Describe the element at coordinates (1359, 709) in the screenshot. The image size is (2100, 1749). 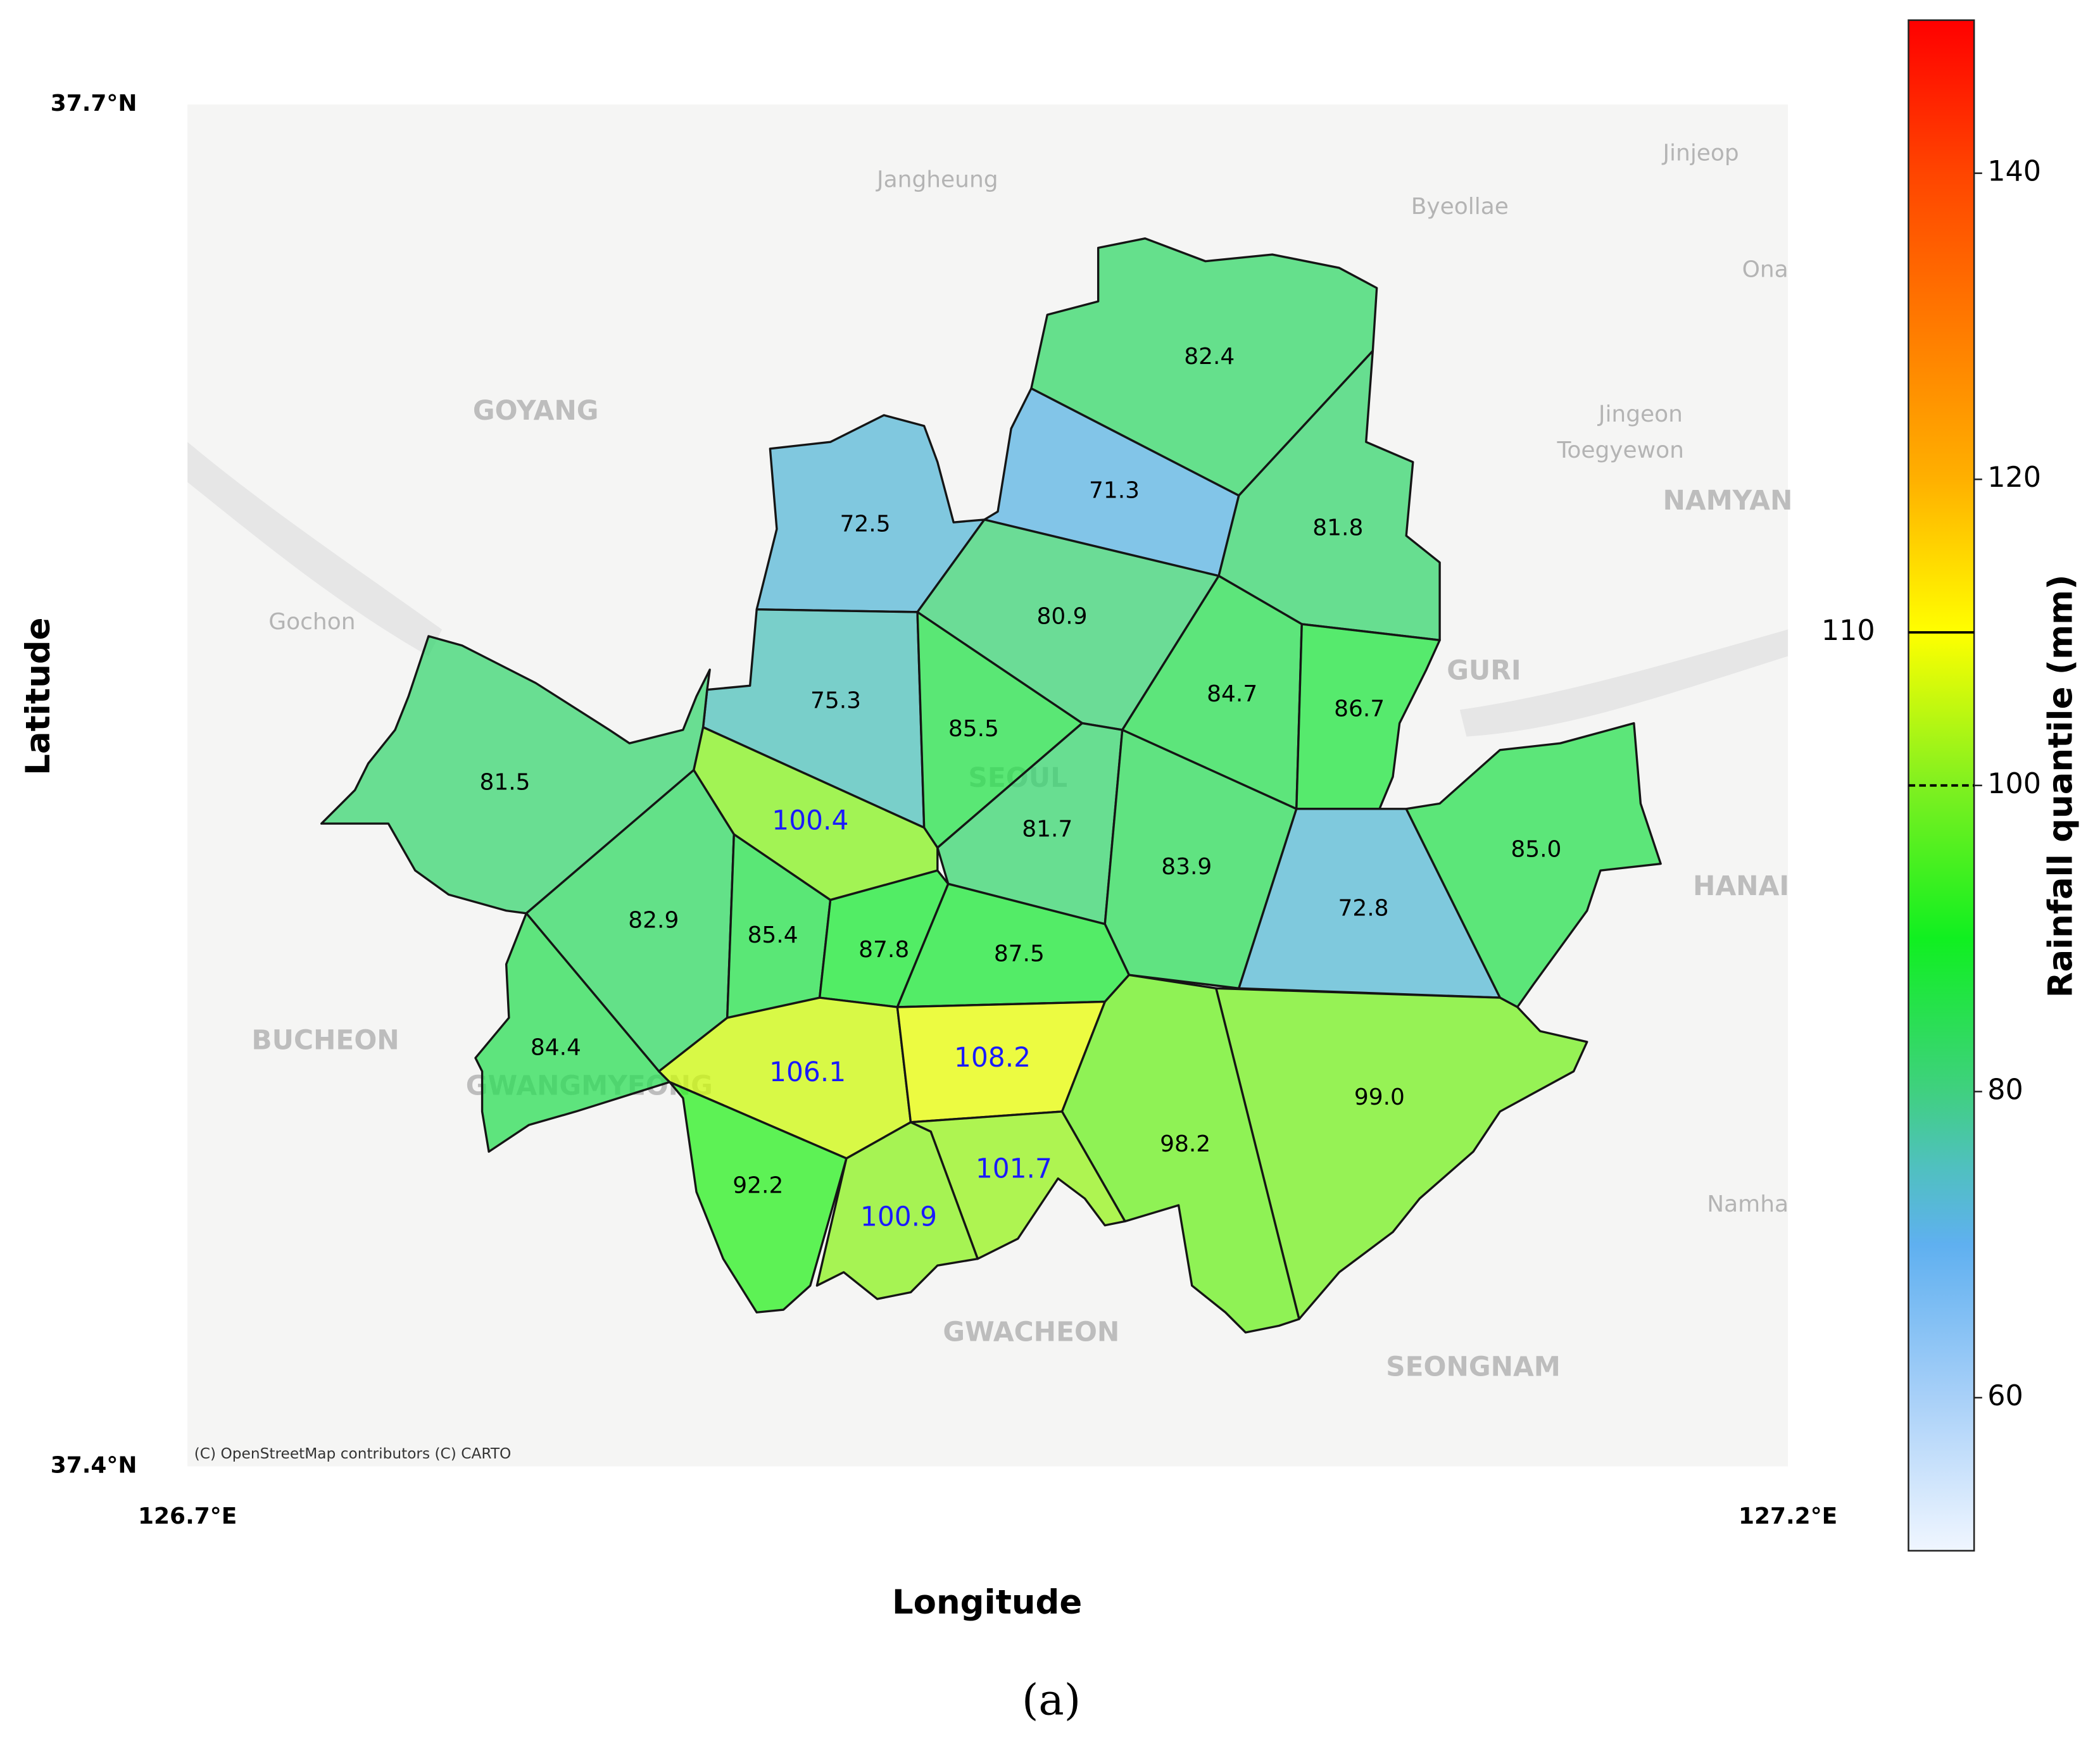
I see `region-label: 86.7` at that location.